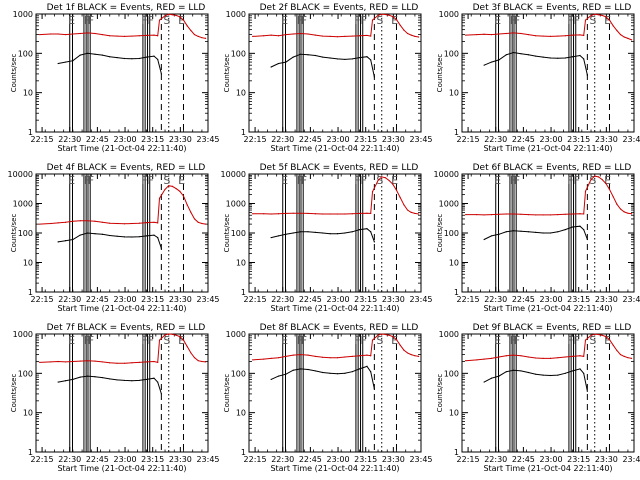  What do you see at coordinates (440, 233) in the screenshot?
I see `y-axis-label: Counts/sec` at bounding box center [440, 233].